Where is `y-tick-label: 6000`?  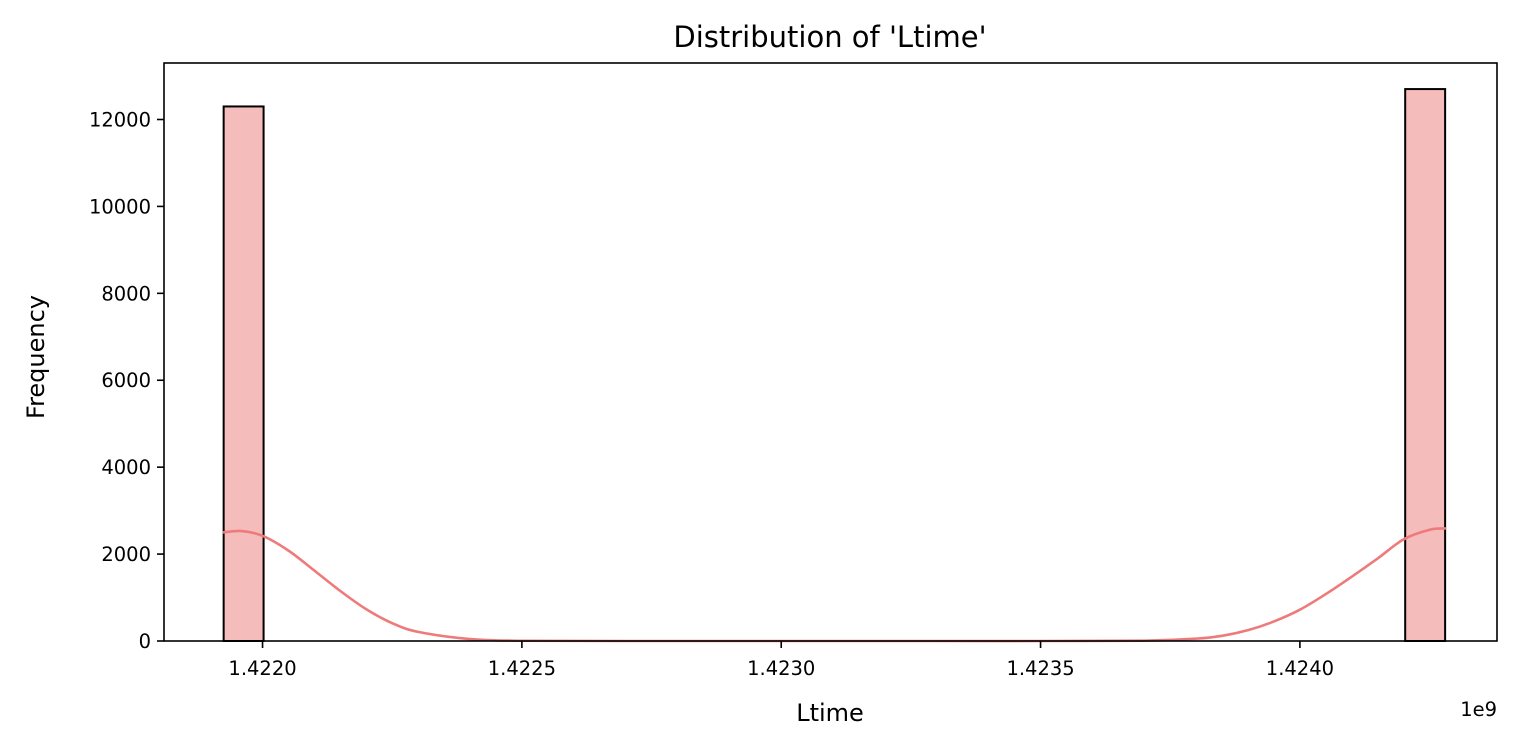
y-tick-label: 6000 is located at coordinates (126, 380).